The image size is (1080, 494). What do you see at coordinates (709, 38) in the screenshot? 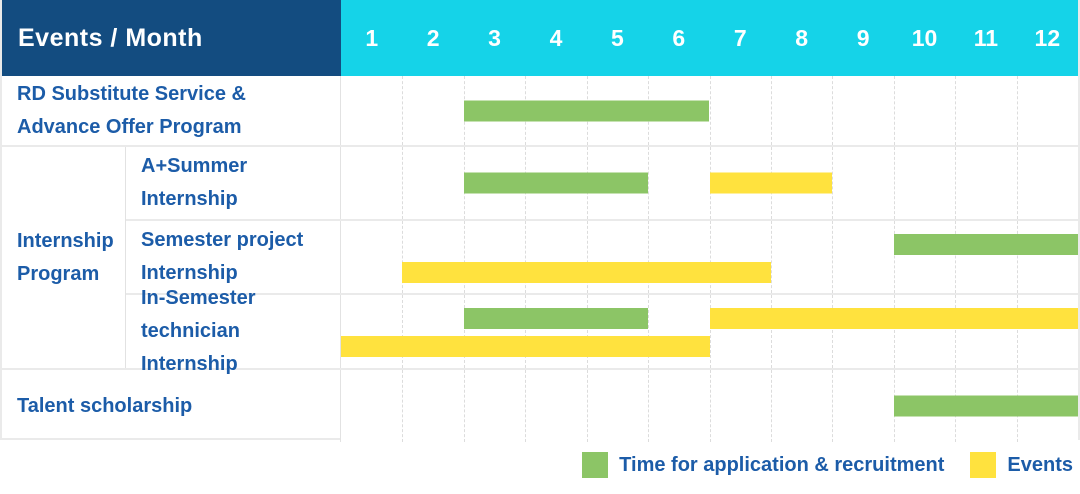
I see `month-header-row: 1 2 3 4 5 6 7 8 9 10 11 12` at bounding box center [709, 38].